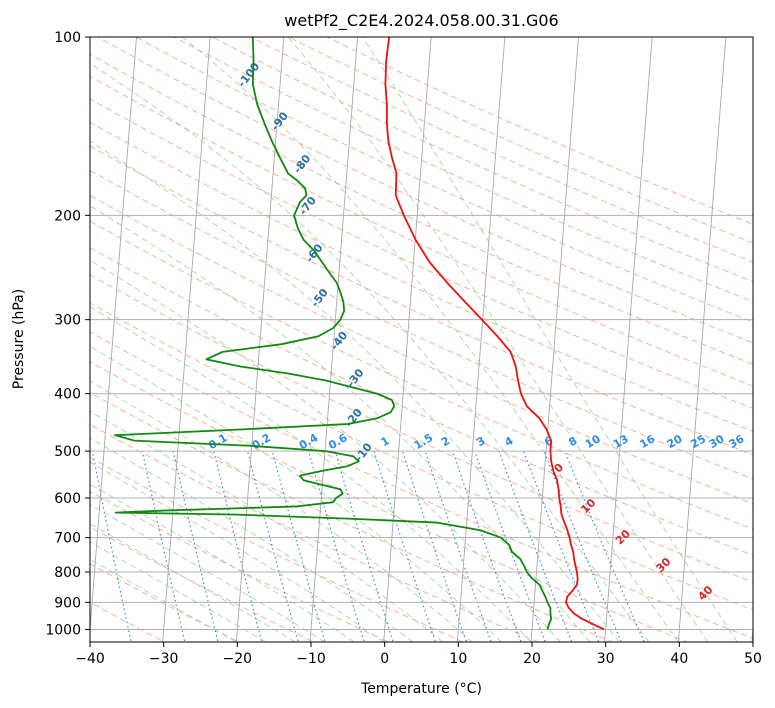  Describe the element at coordinates (19, 339) in the screenshot. I see `y-axis-label: Pressure (hPa)` at that location.